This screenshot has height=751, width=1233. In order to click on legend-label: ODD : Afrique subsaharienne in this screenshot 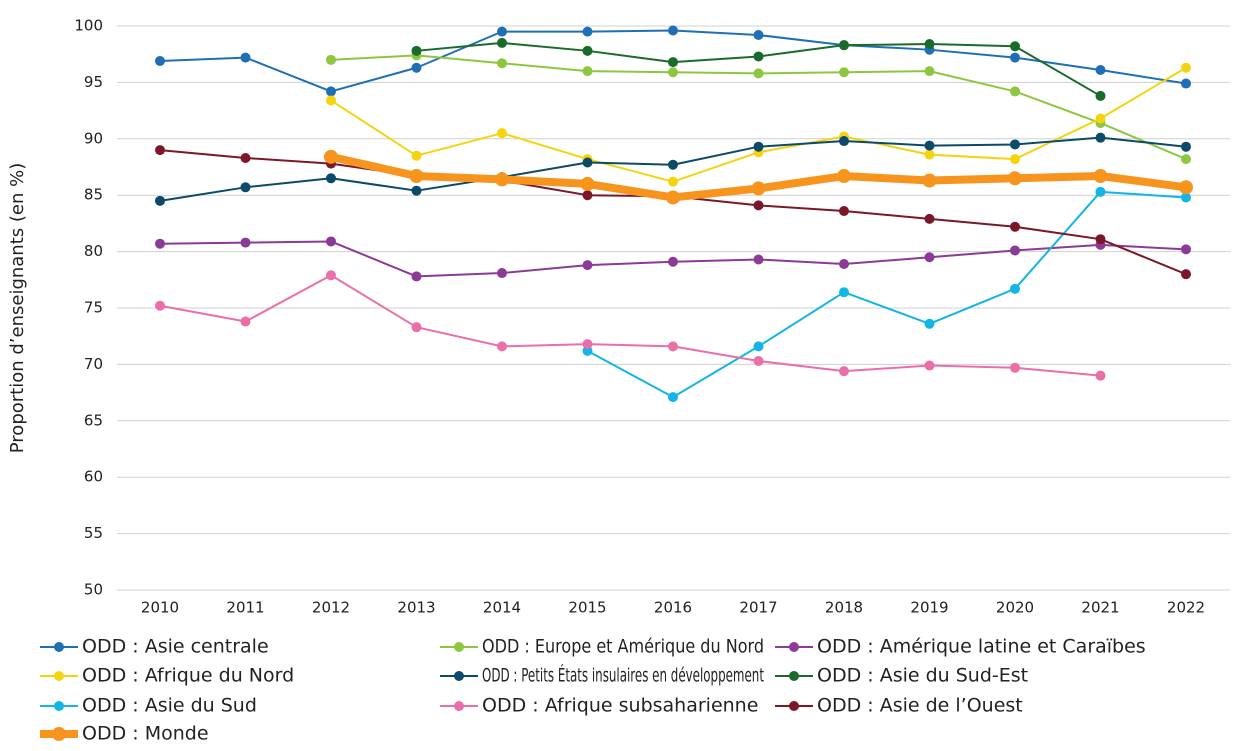, I will do `click(620, 706)`.